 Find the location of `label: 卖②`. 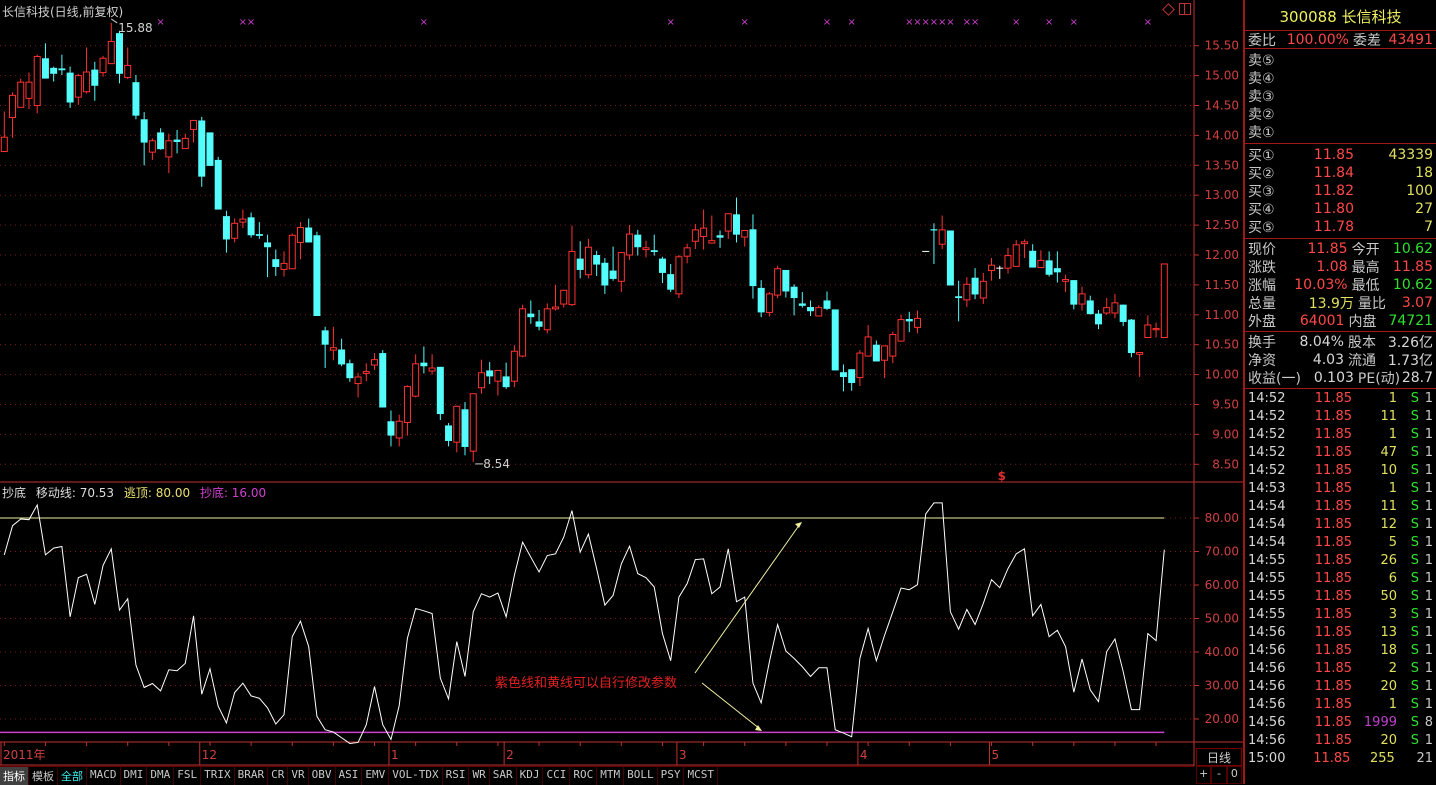

label: 卖② is located at coordinates (1261, 115).